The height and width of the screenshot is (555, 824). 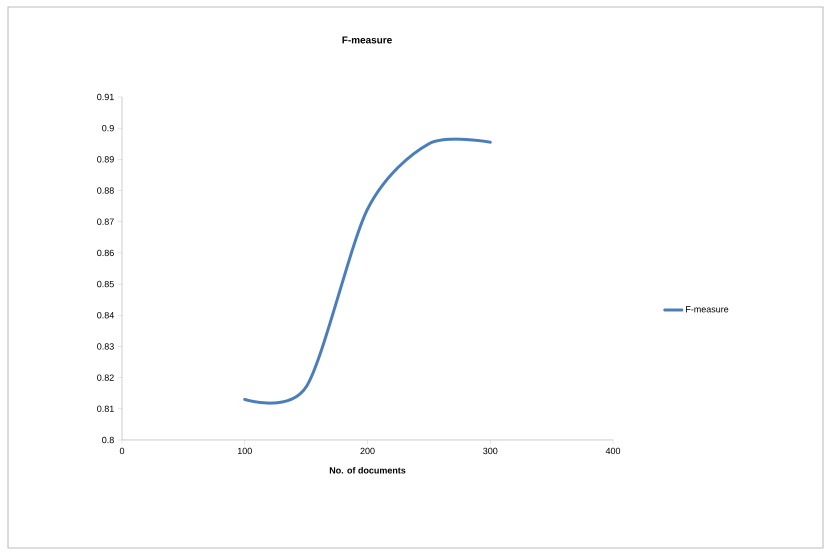 I want to click on y-tick-label: 0.84, so click(x=105, y=315).